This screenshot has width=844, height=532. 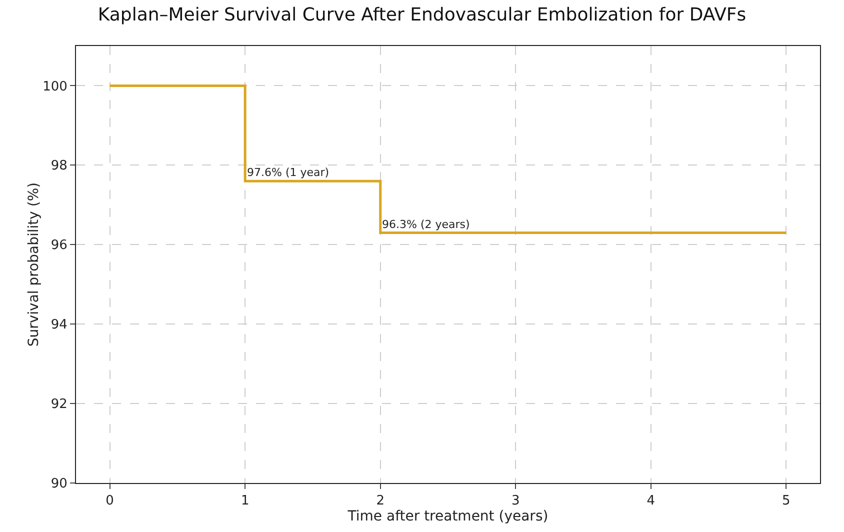 What do you see at coordinates (516, 501) in the screenshot?
I see `x-tick-label: 3` at bounding box center [516, 501].